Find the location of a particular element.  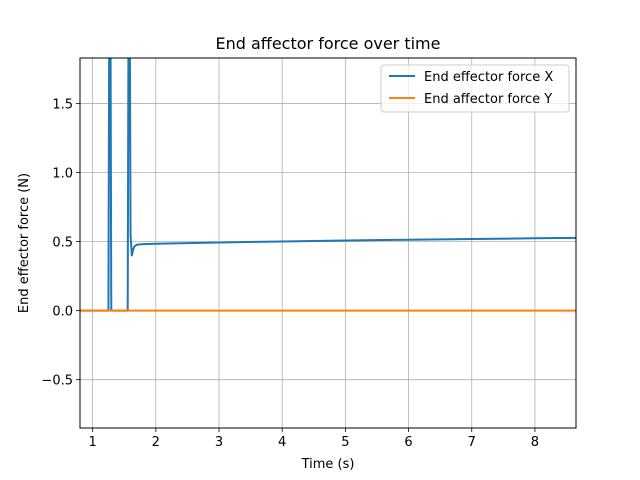

y-axis-ticks: −0.5 0.0 0.5 1.0 1.5 is located at coordinates (60, 243).